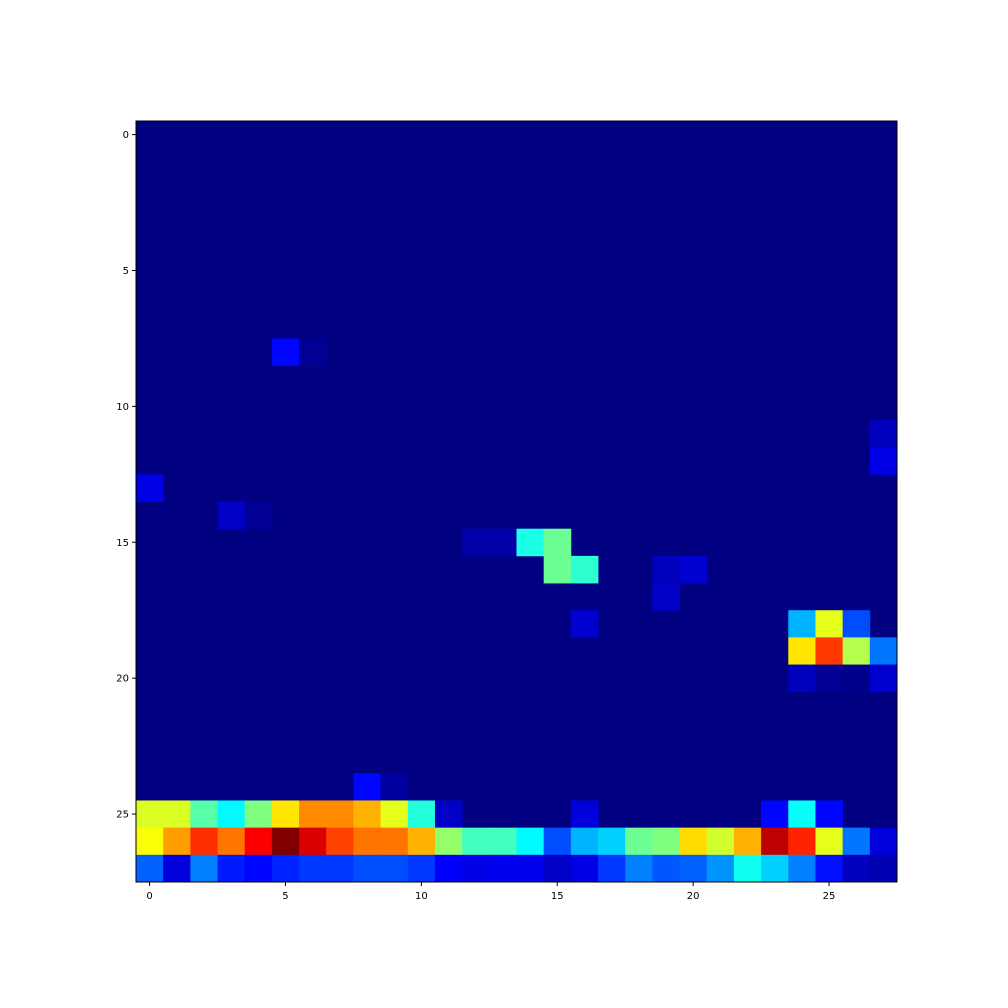  Describe the element at coordinates (126, 475) in the screenshot. I see `y-axis: 0 5 10 15 20 25` at that location.